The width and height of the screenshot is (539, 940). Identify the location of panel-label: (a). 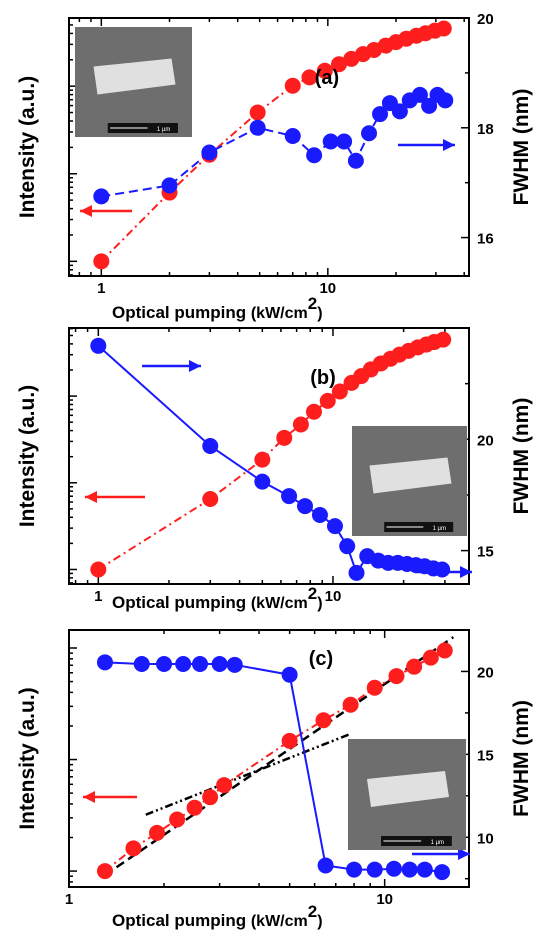
(327, 78).